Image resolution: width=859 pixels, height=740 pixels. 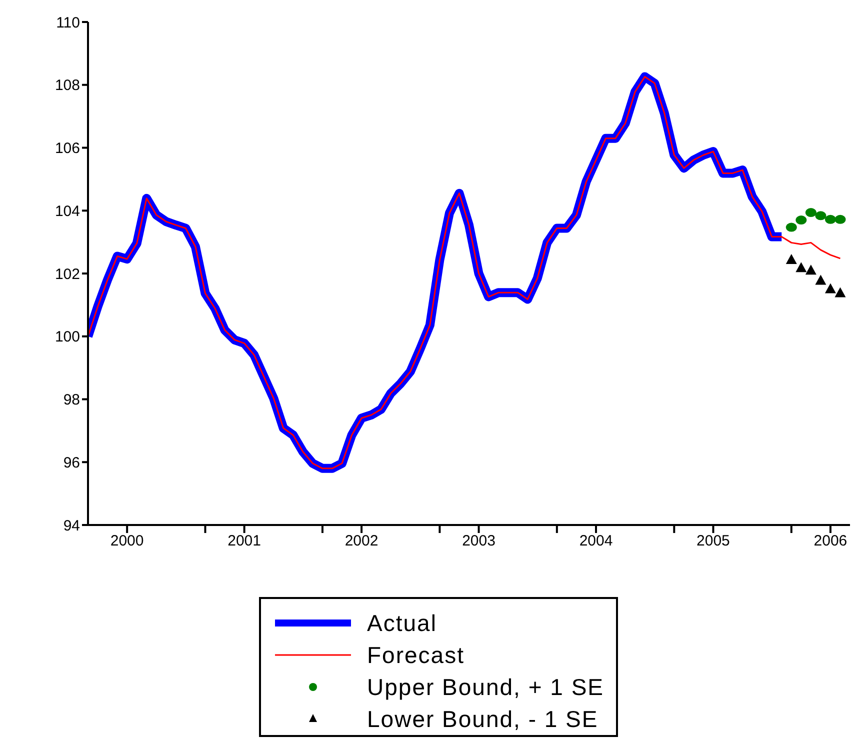 I want to click on x-tick-label: 2006, so click(x=831, y=541).